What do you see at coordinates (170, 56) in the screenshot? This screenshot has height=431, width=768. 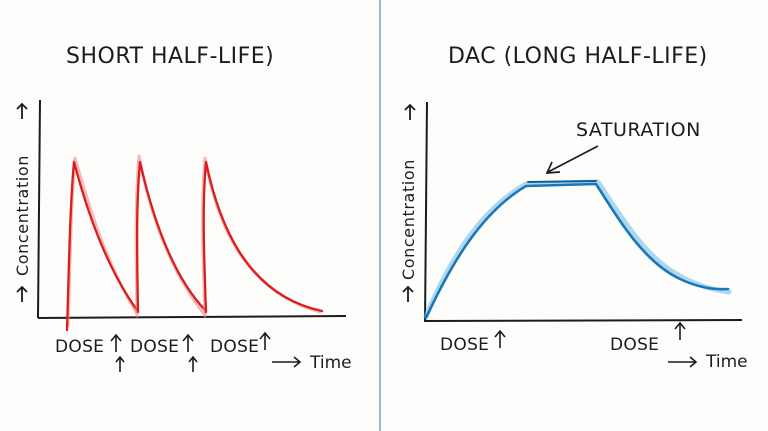 I see `left-panel-title: SHORT HALF-LIFE)` at bounding box center [170, 56].